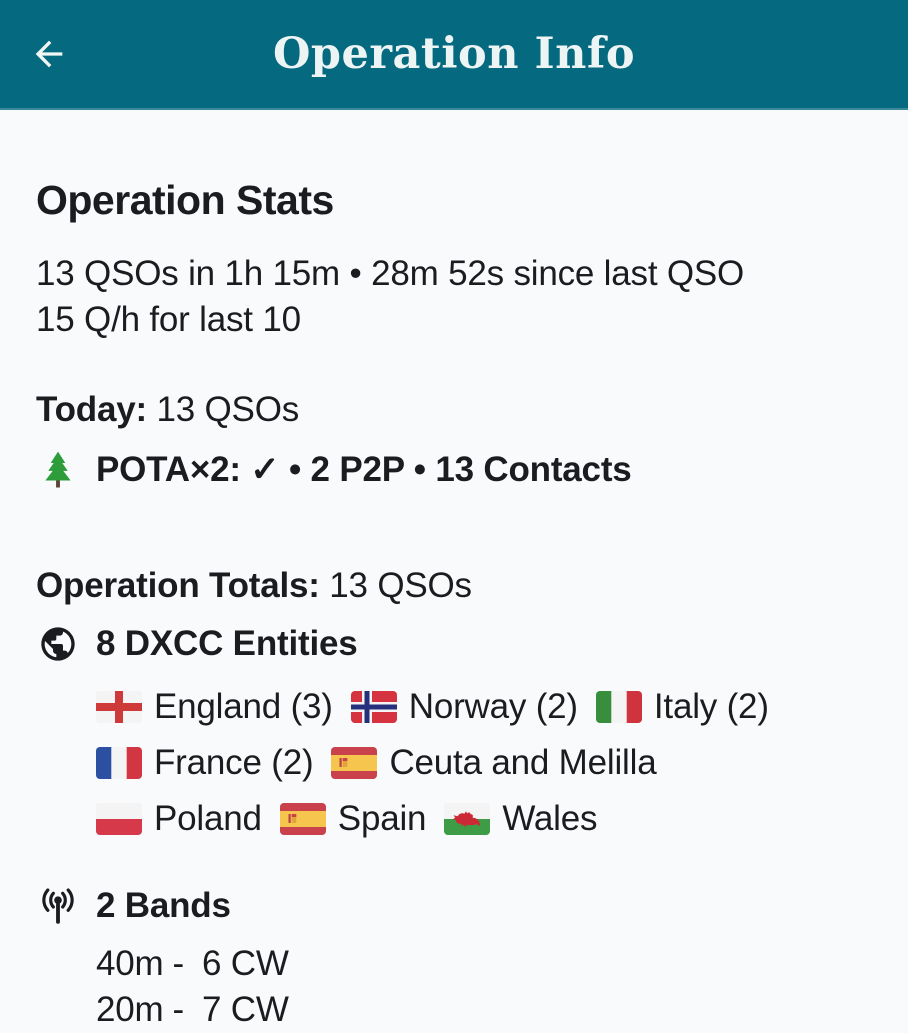 The height and width of the screenshot is (1033, 908). I want to click on dxcc-entity: Spain, so click(353, 819).